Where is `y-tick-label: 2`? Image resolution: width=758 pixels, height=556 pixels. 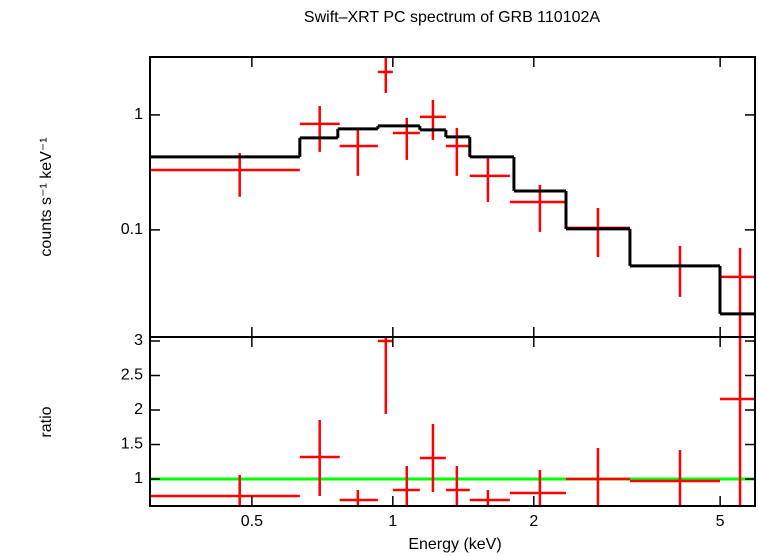
y-tick-label: 2 is located at coordinates (138, 409).